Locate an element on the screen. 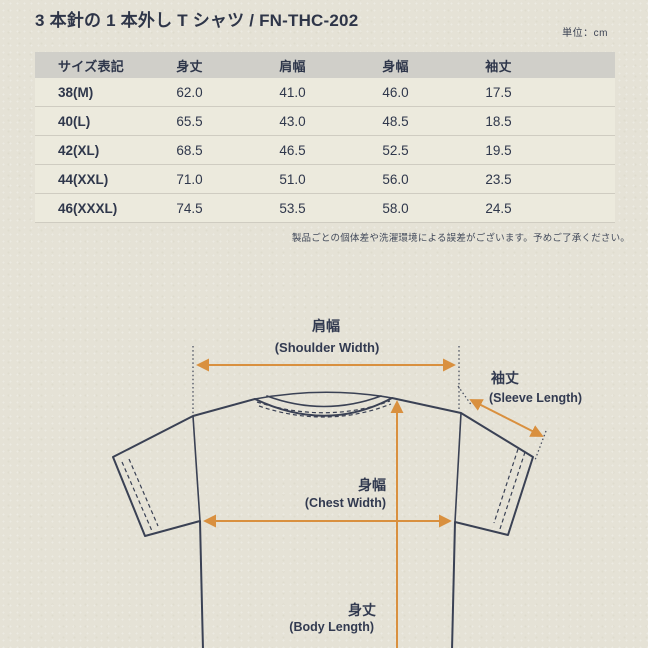  shoulder-width-label-ja: 肩幅 is located at coordinates (326, 326).